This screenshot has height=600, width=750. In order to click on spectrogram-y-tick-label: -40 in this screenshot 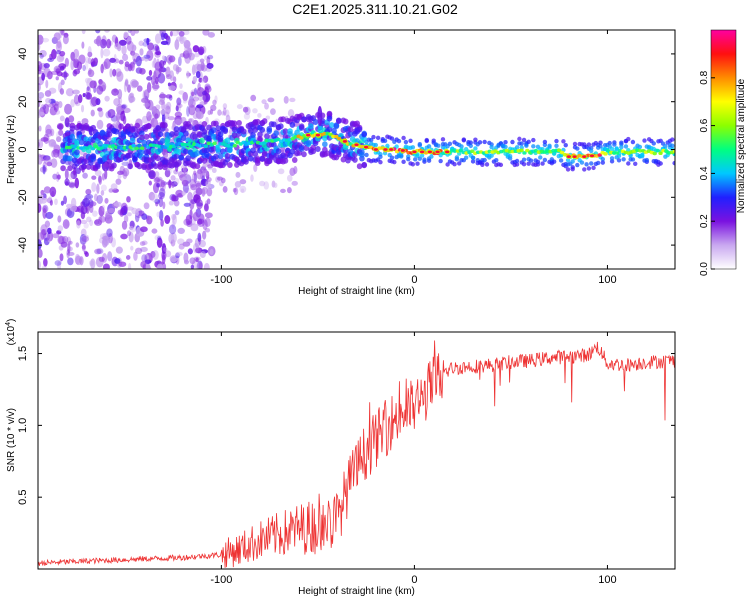, I will do `click(23, 245)`.